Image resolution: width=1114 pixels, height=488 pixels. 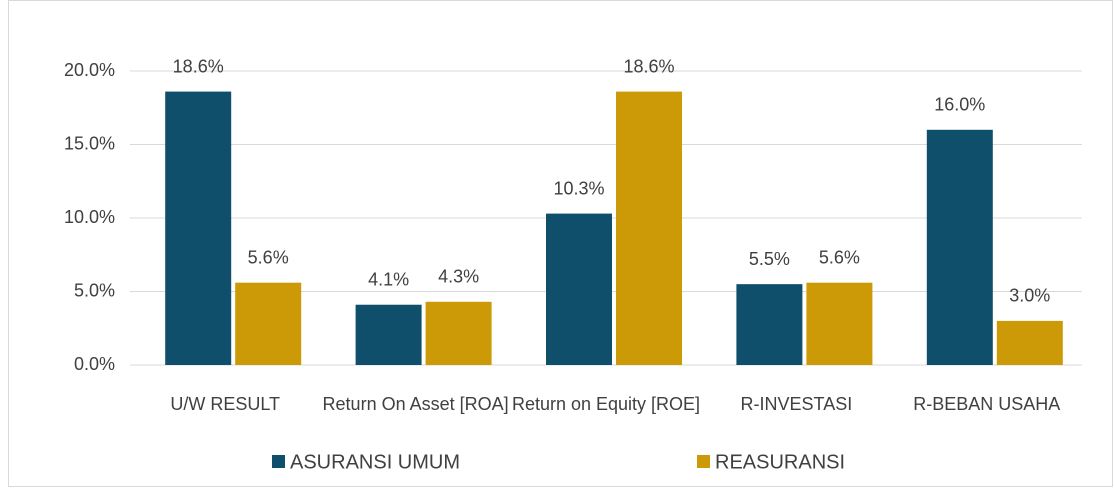 I want to click on x-tick-label: Return on Equity [ROE], so click(x=606, y=404).